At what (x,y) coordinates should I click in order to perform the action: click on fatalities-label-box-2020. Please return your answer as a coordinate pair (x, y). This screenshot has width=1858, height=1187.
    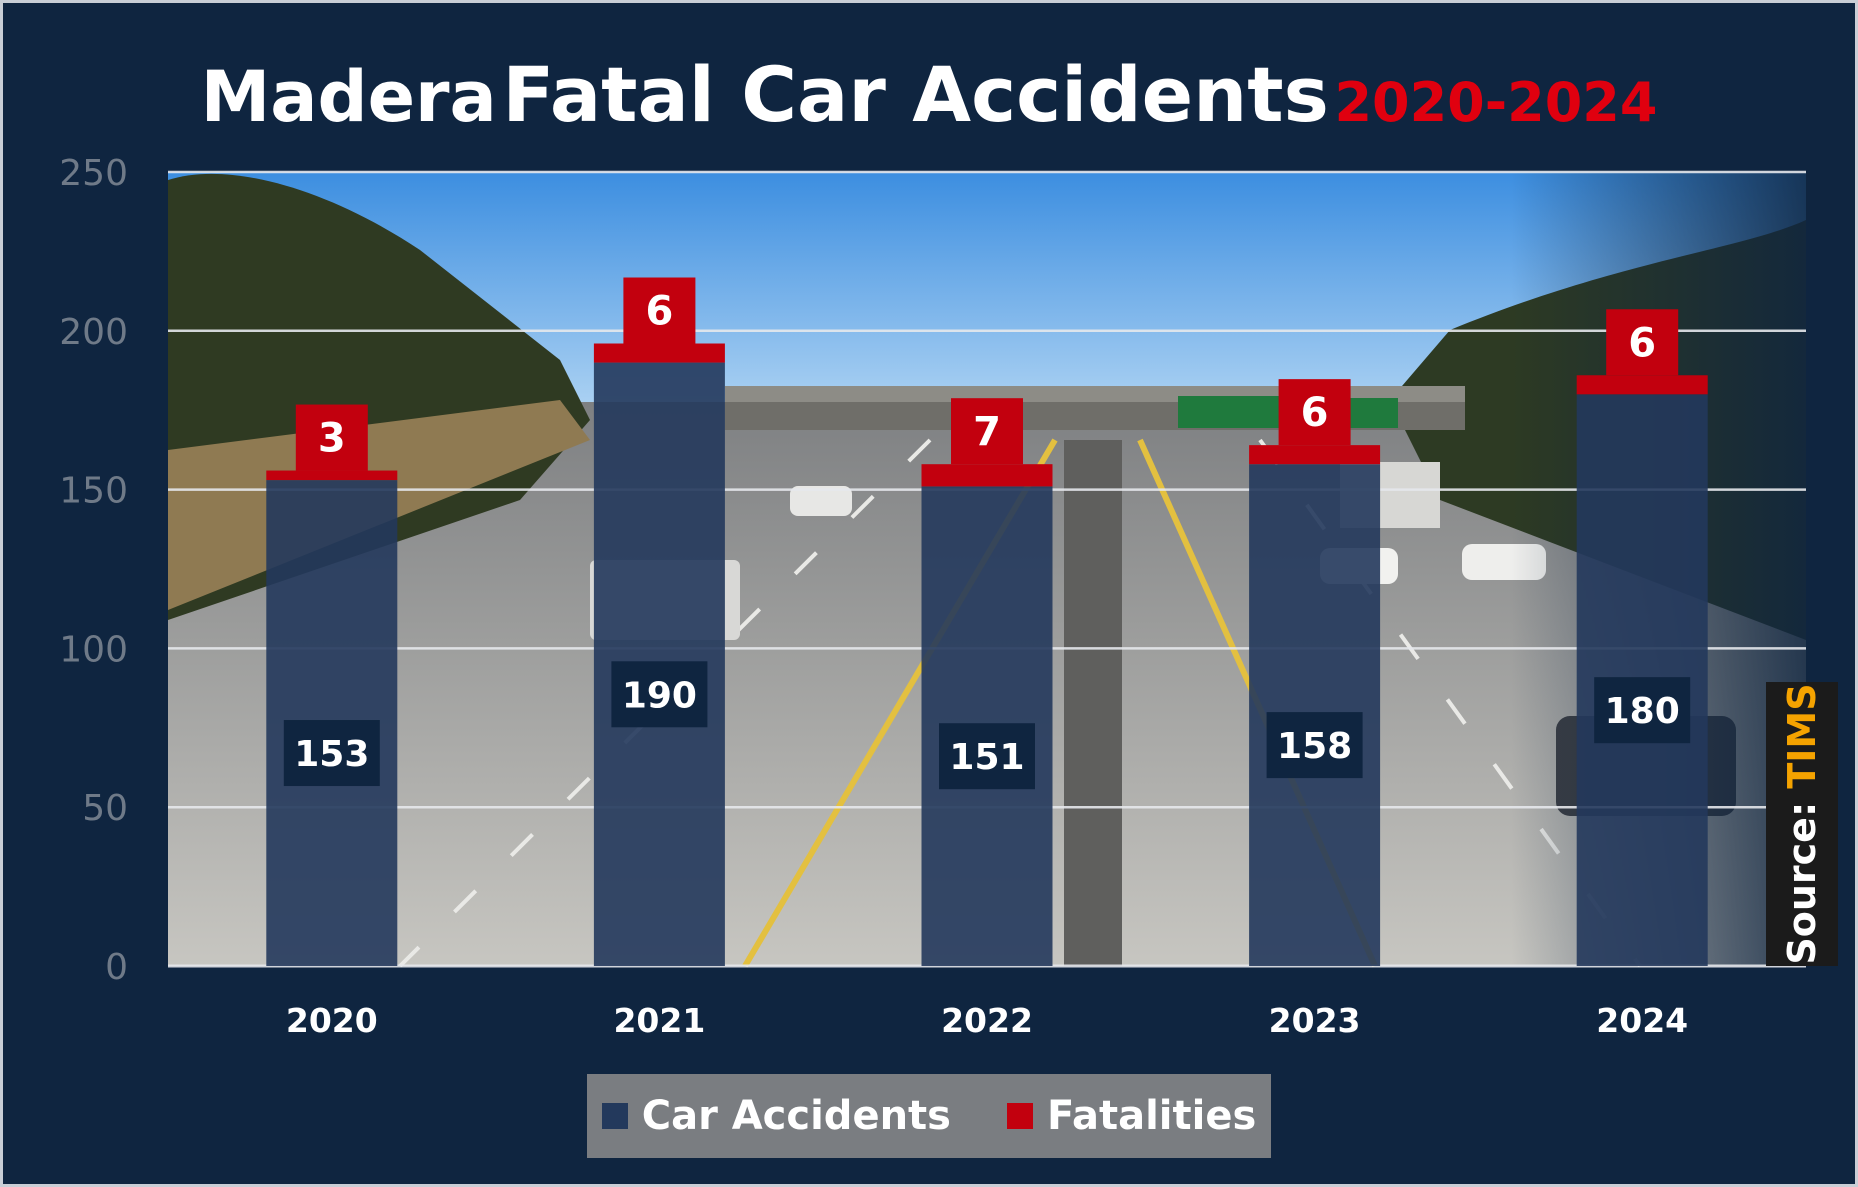
    Looking at the image, I should click on (331, 437).